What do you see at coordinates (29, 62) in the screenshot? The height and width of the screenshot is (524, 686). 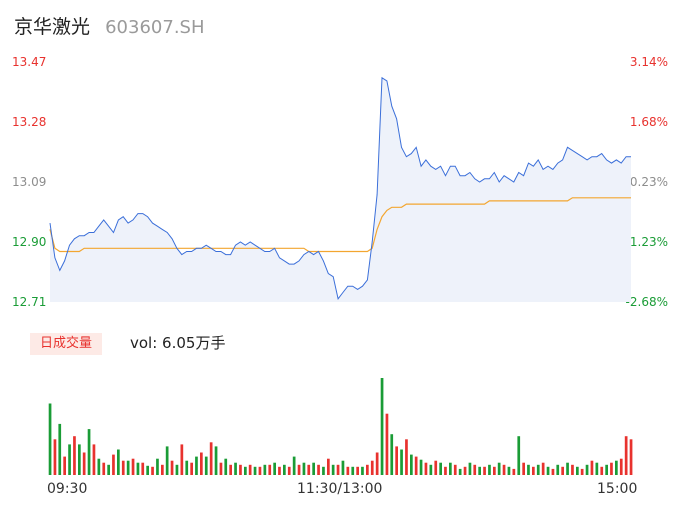 I see `y-left-tick-0: 13.47` at bounding box center [29, 62].